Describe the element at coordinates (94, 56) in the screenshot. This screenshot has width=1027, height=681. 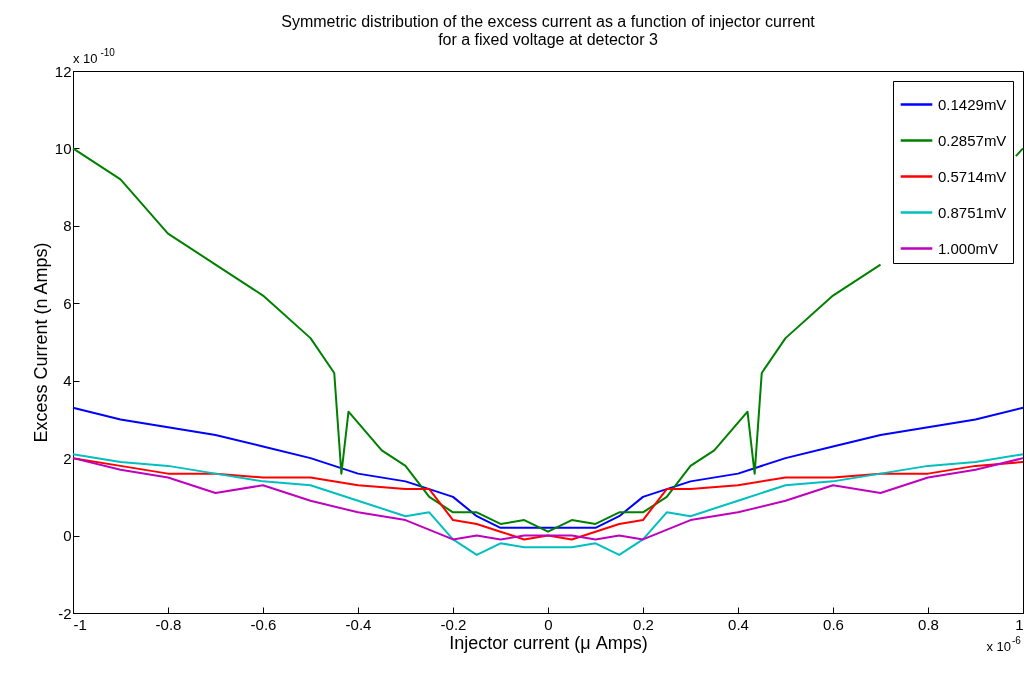
I see `text: x 10-10` at that location.